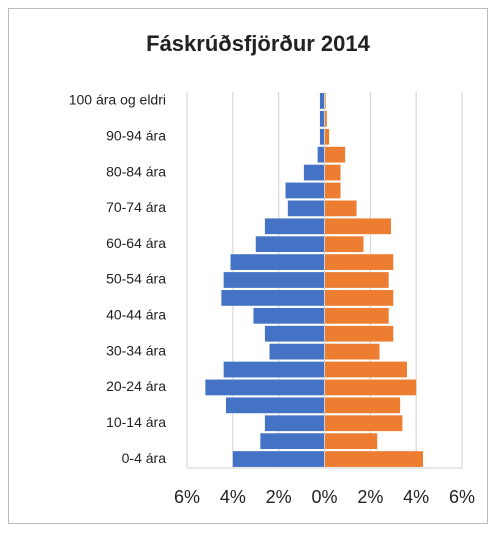  What do you see at coordinates (136, 386) in the screenshot?
I see `y-tick-label: 20-24 ára` at bounding box center [136, 386].